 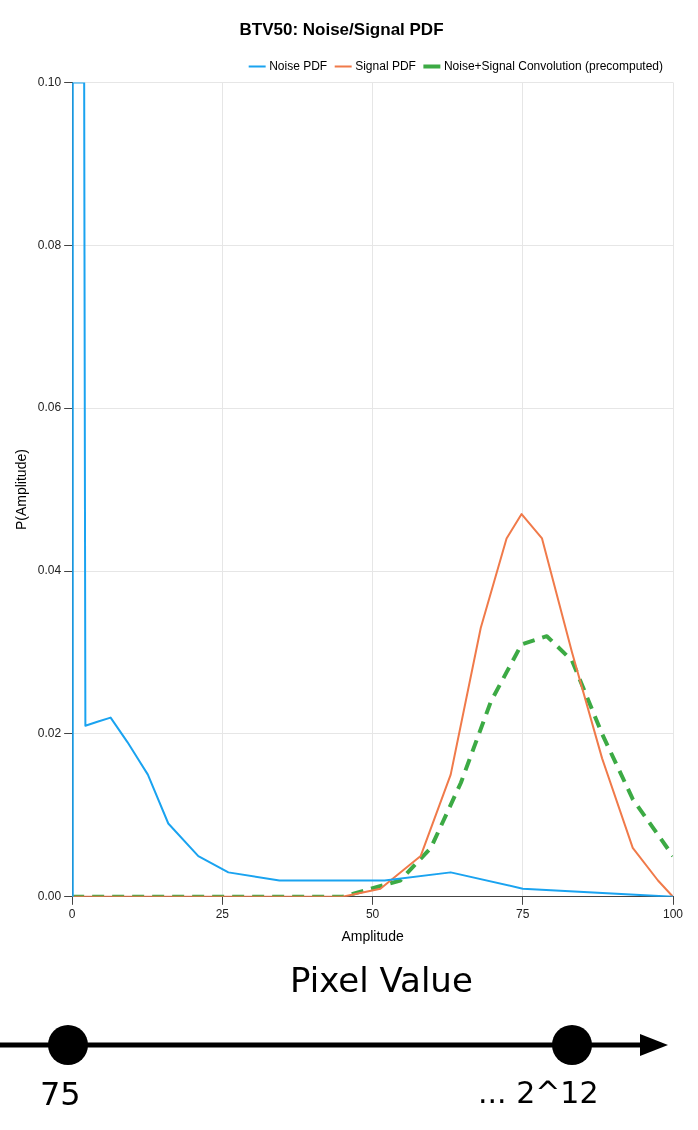 I want to click on y-tick-label: 0.02, so click(x=49, y=733).